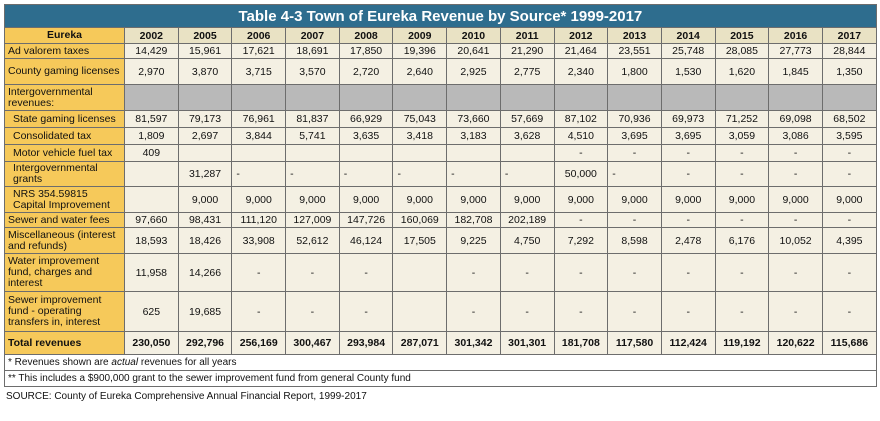  I want to click on table-cell: 19,396, so click(420, 51).